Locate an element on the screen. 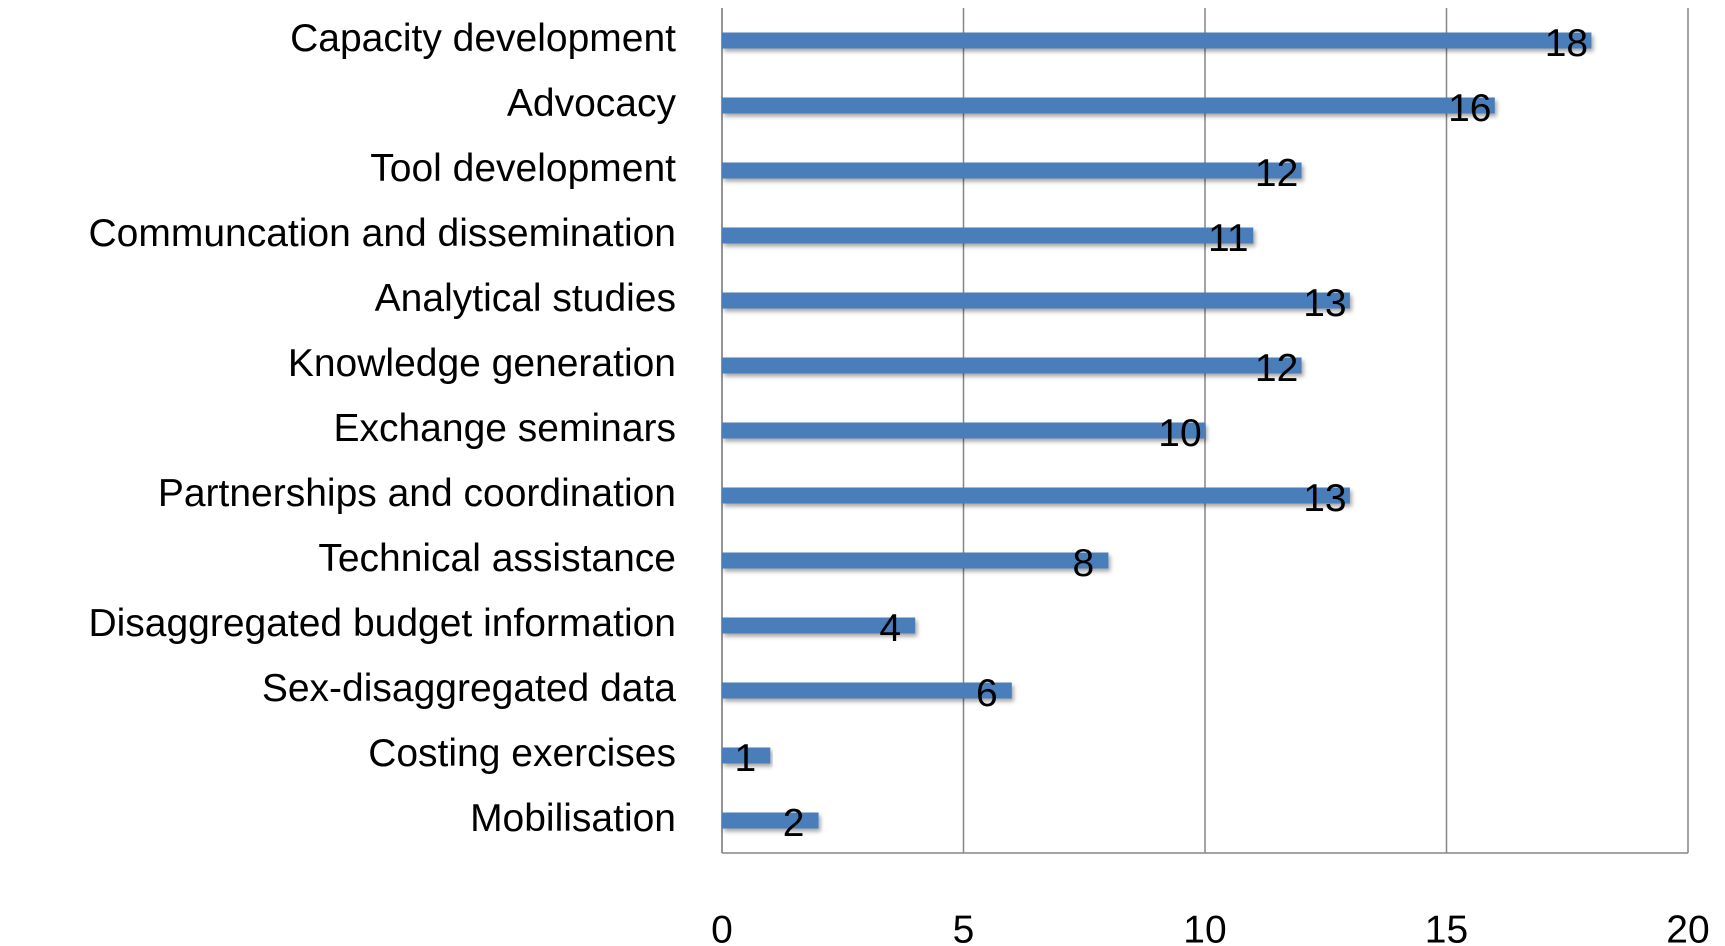 The width and height of the screenshot is (1725, 946). y-tick-label: Sex-disaggregated data is located at coordinates (469, 688).